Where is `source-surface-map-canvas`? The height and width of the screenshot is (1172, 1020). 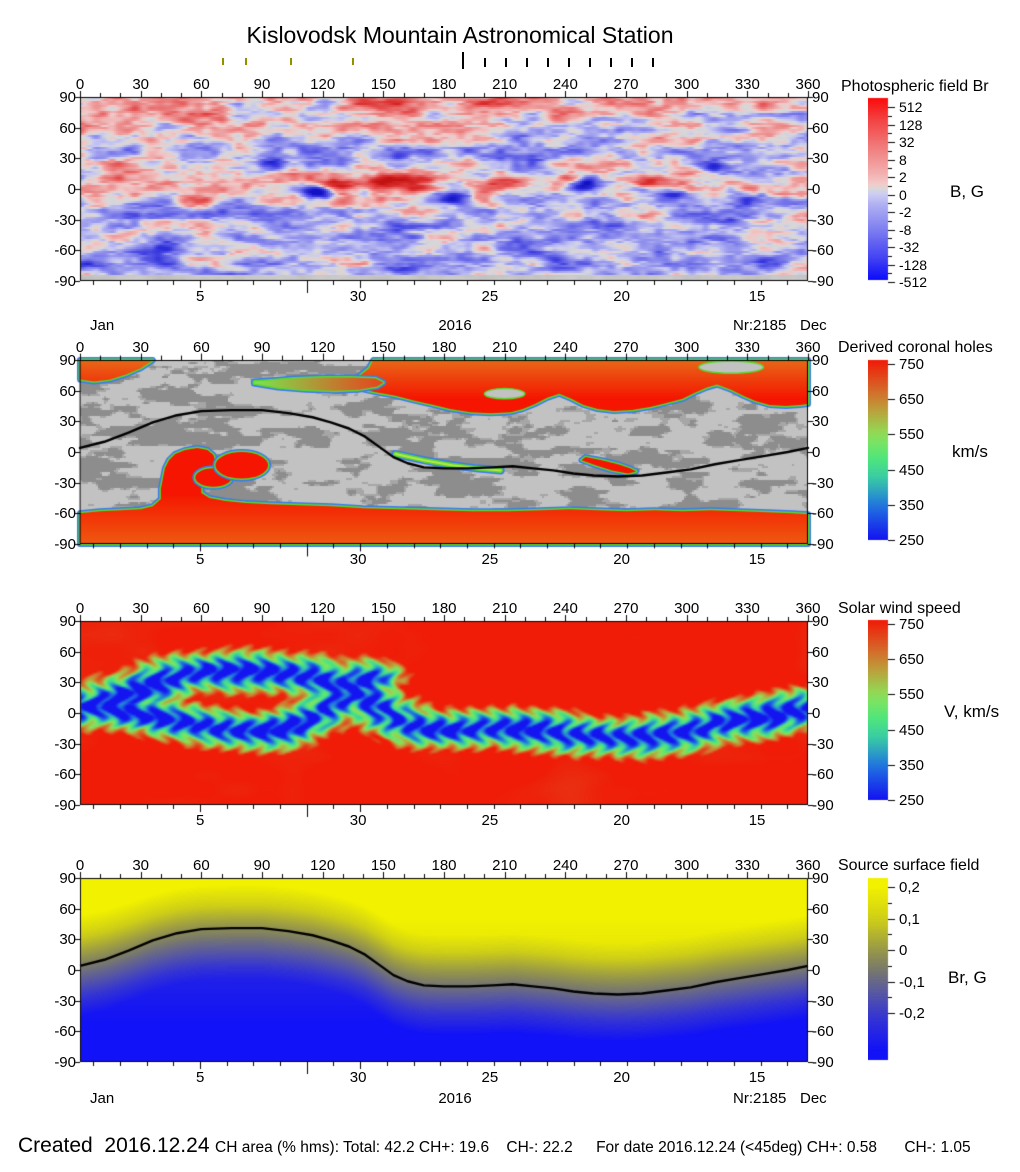
source-surface-map-canvas is located at coordinates (444, 972).